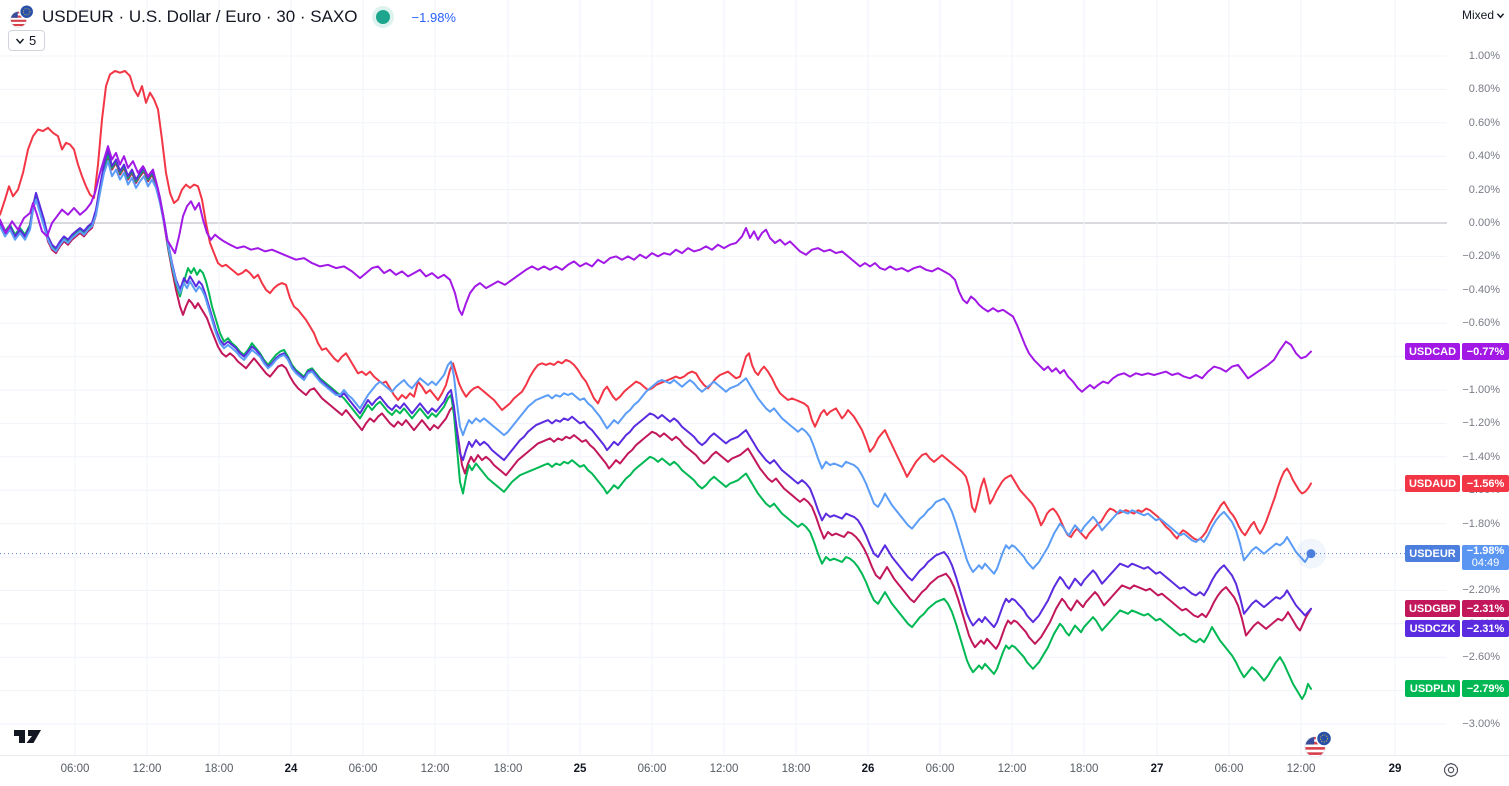 Image resolution: width=1509 pixels, height=786 pixels. I want to click on price-badge-value: −1.98%, so click(1485, 551).